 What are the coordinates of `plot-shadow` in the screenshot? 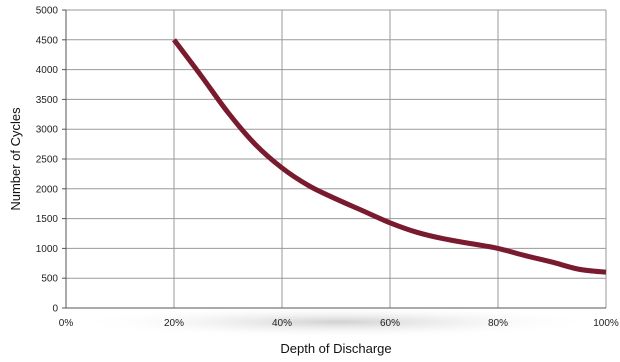 It's located at (338, 322).